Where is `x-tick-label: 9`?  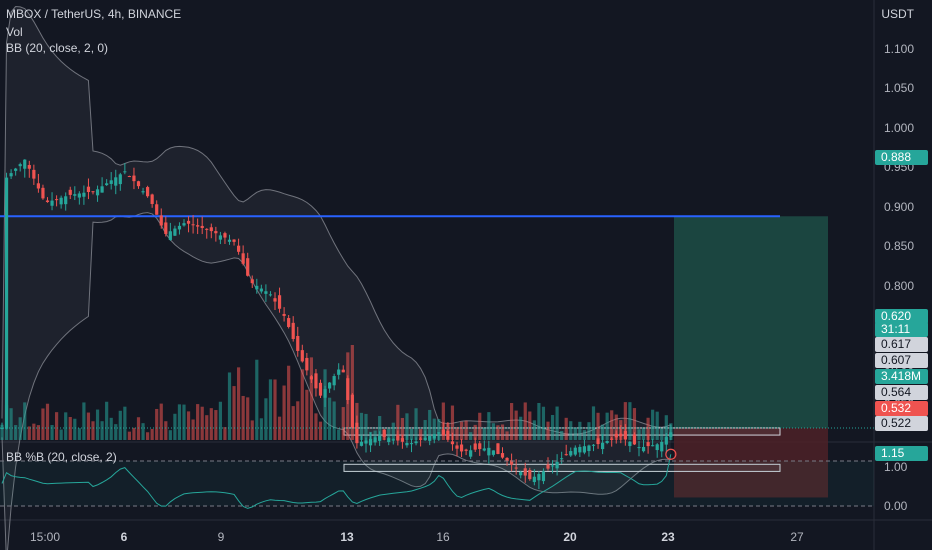
x-tick-label: 9 is located at coordinates (221, 537).